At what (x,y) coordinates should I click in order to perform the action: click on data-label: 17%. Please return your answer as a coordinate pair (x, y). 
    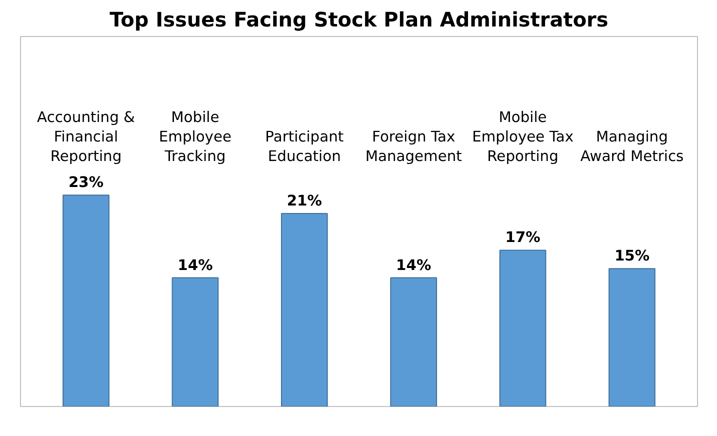
    Looking at the image, I should click on (523, 237).